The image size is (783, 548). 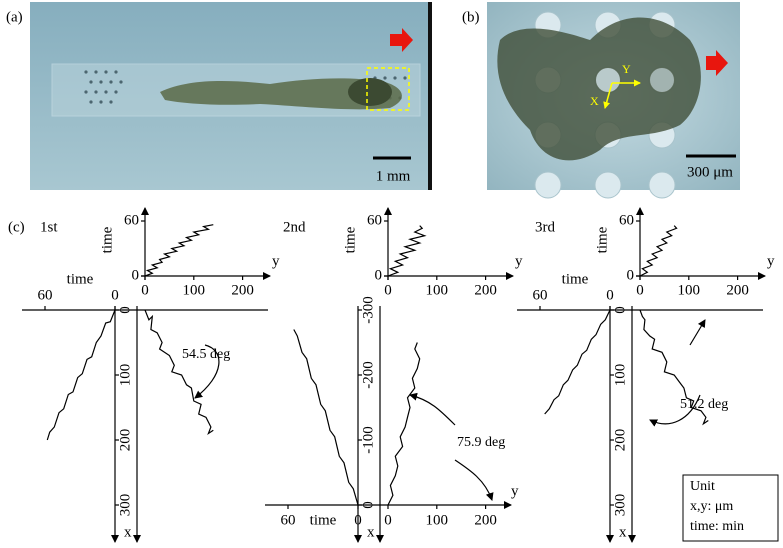 What do you see at coordinates (49, 227) in the screenshot?
I see `trial-label: 1st` at bounding box center [49, 227].